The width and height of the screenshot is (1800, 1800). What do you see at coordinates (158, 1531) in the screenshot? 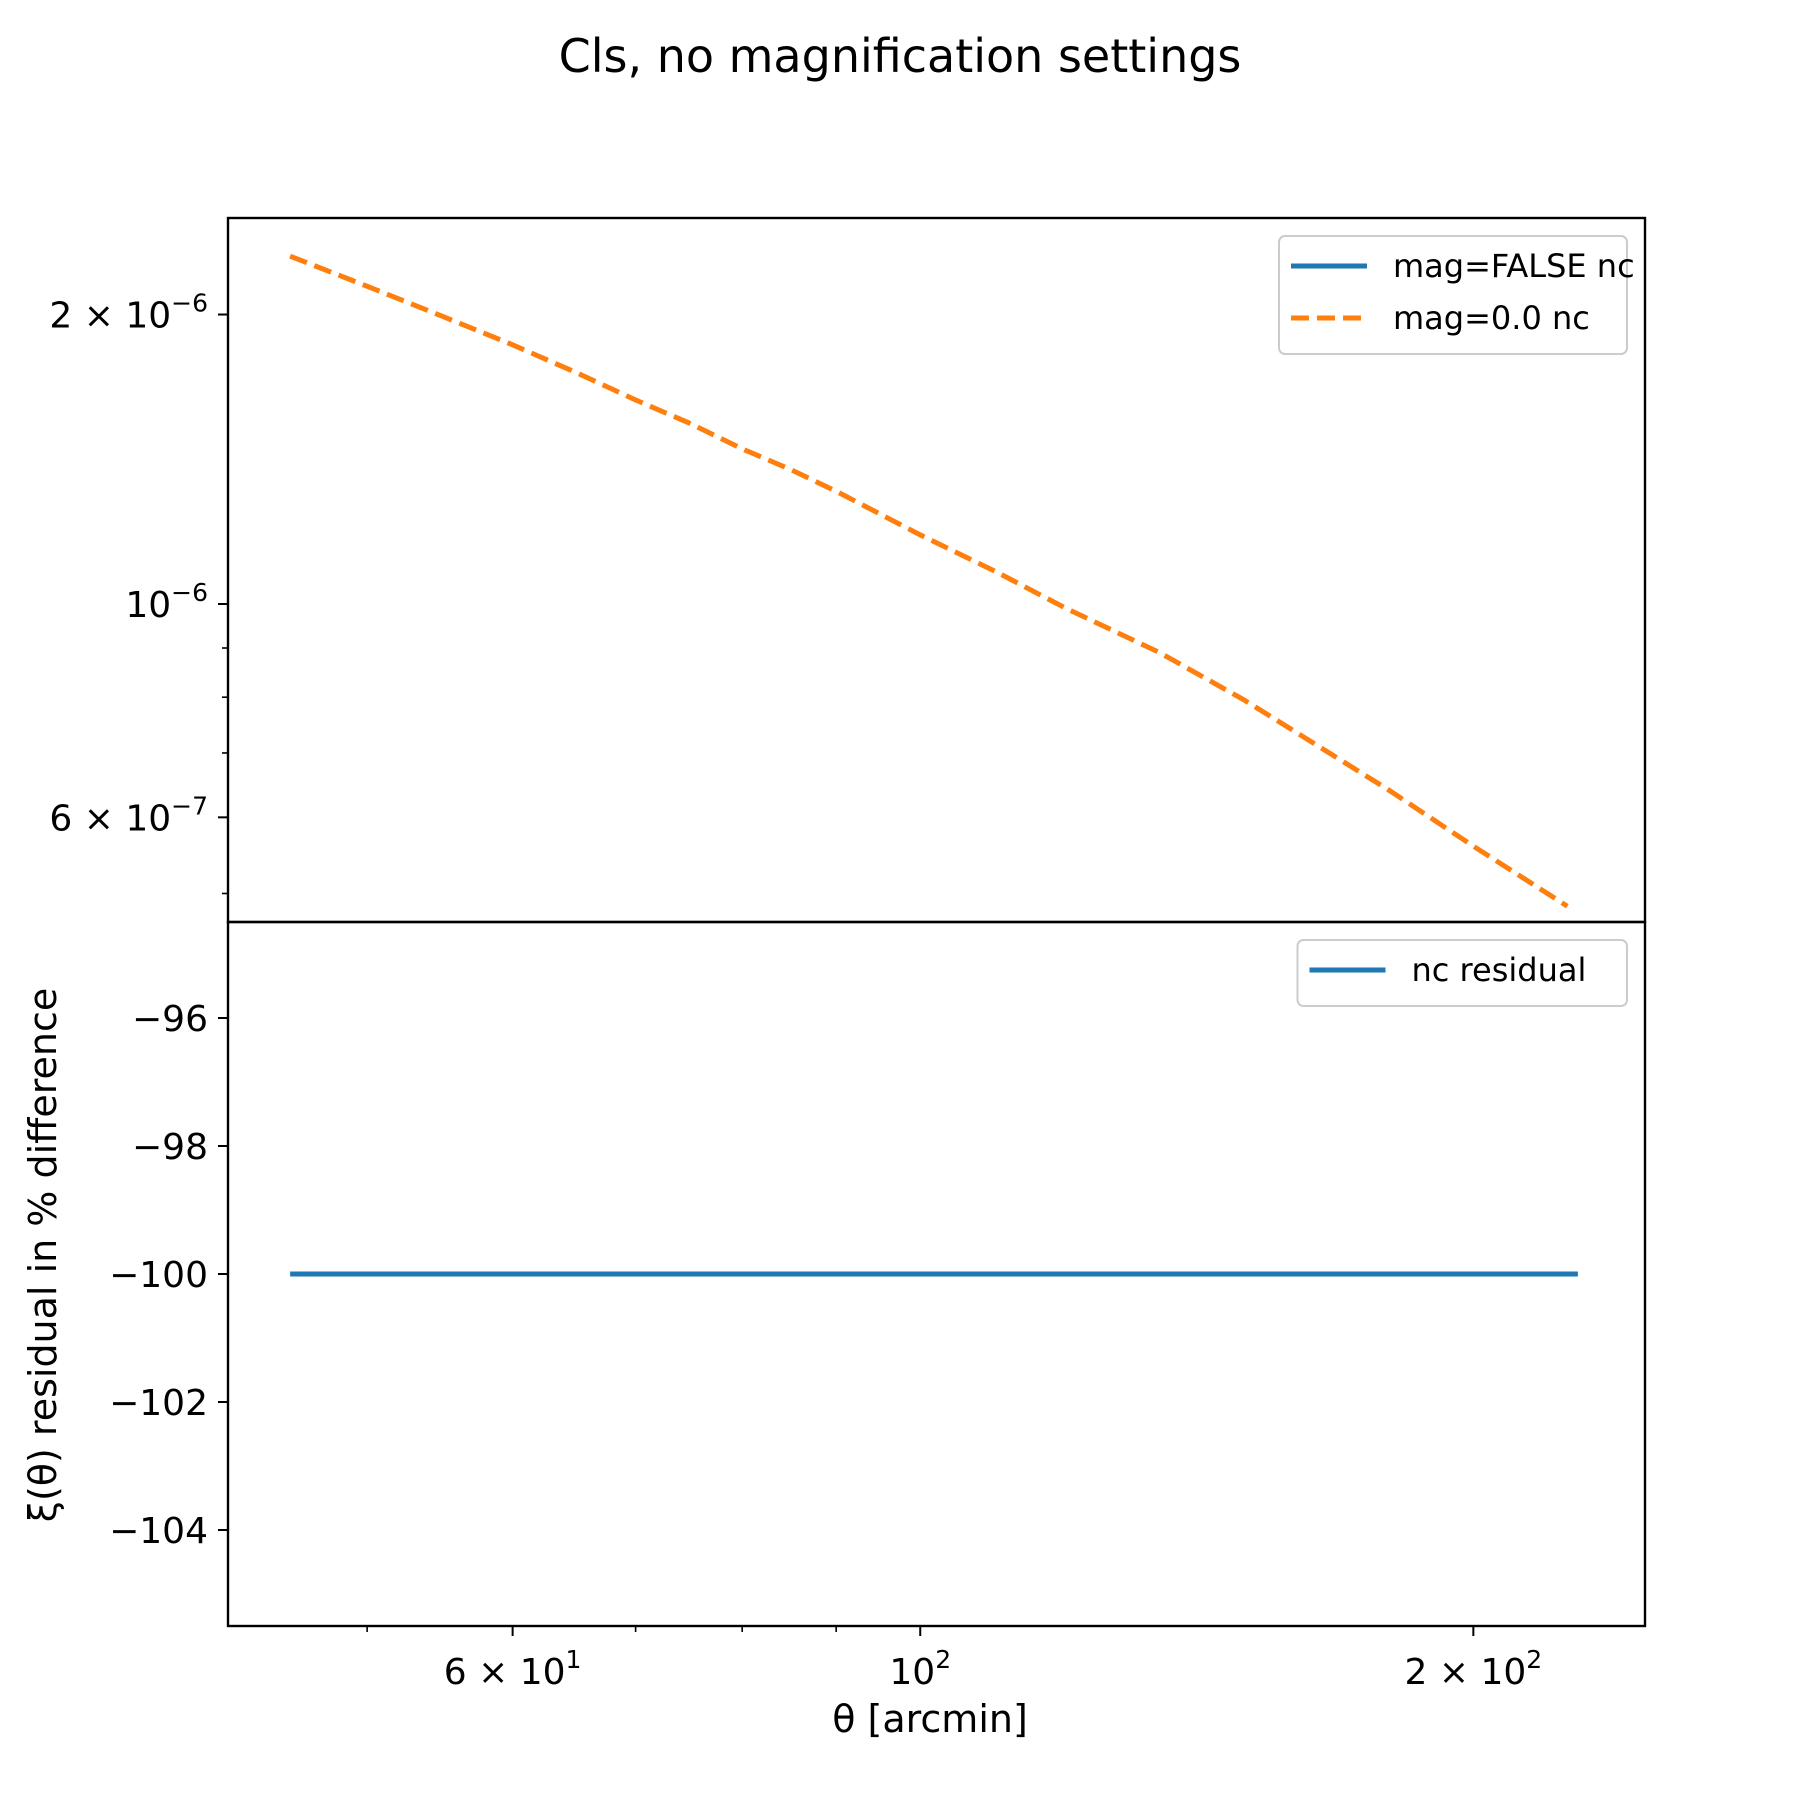
I see `bottom-ytick-label-4: −104` at bounding box center [158, 1531].